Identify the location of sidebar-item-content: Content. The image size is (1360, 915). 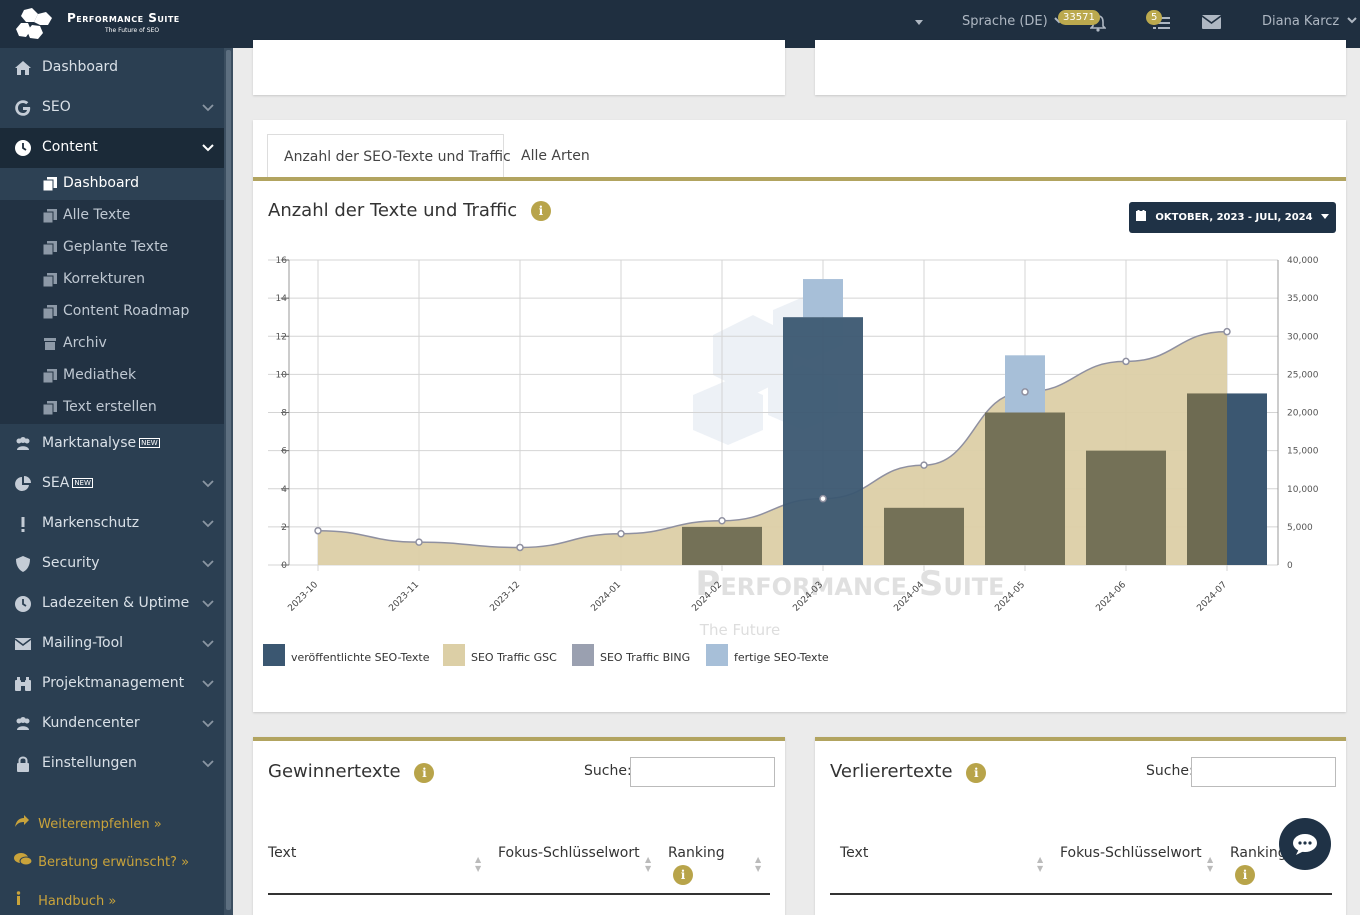
(112, 148).